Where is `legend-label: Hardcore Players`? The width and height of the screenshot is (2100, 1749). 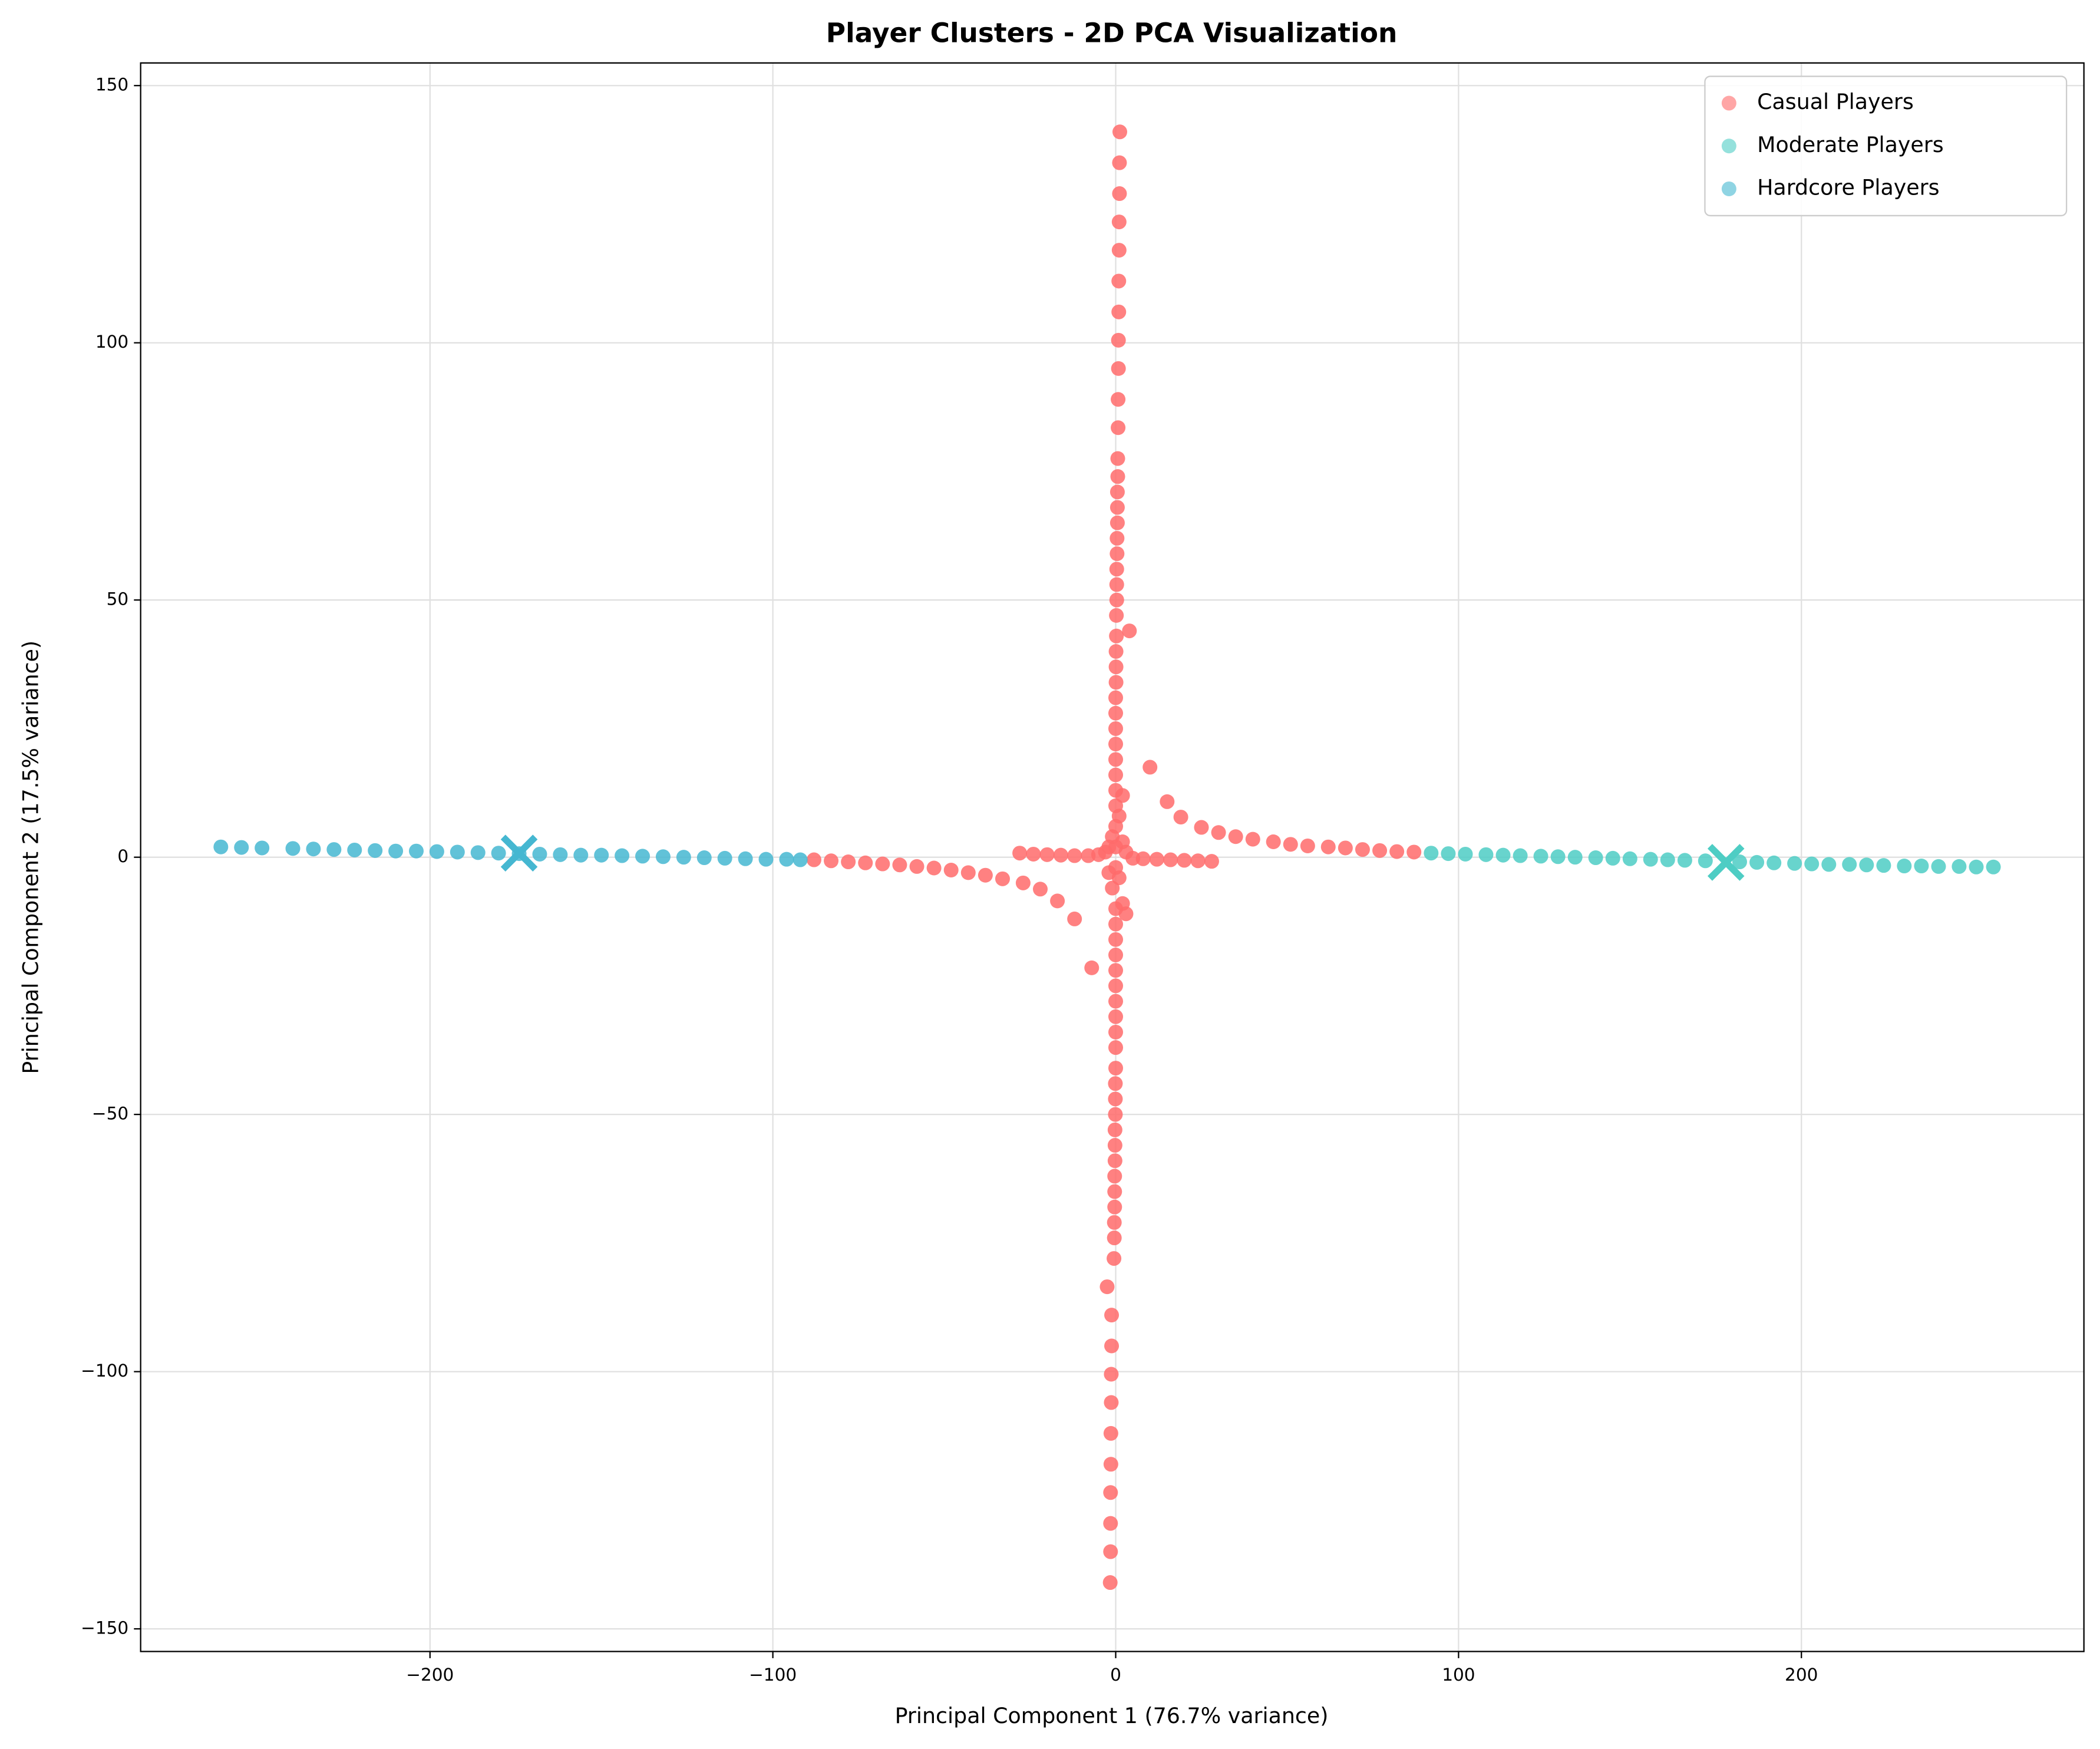 legend-label: Hardcore Players is located at coordinates (1848, 187).